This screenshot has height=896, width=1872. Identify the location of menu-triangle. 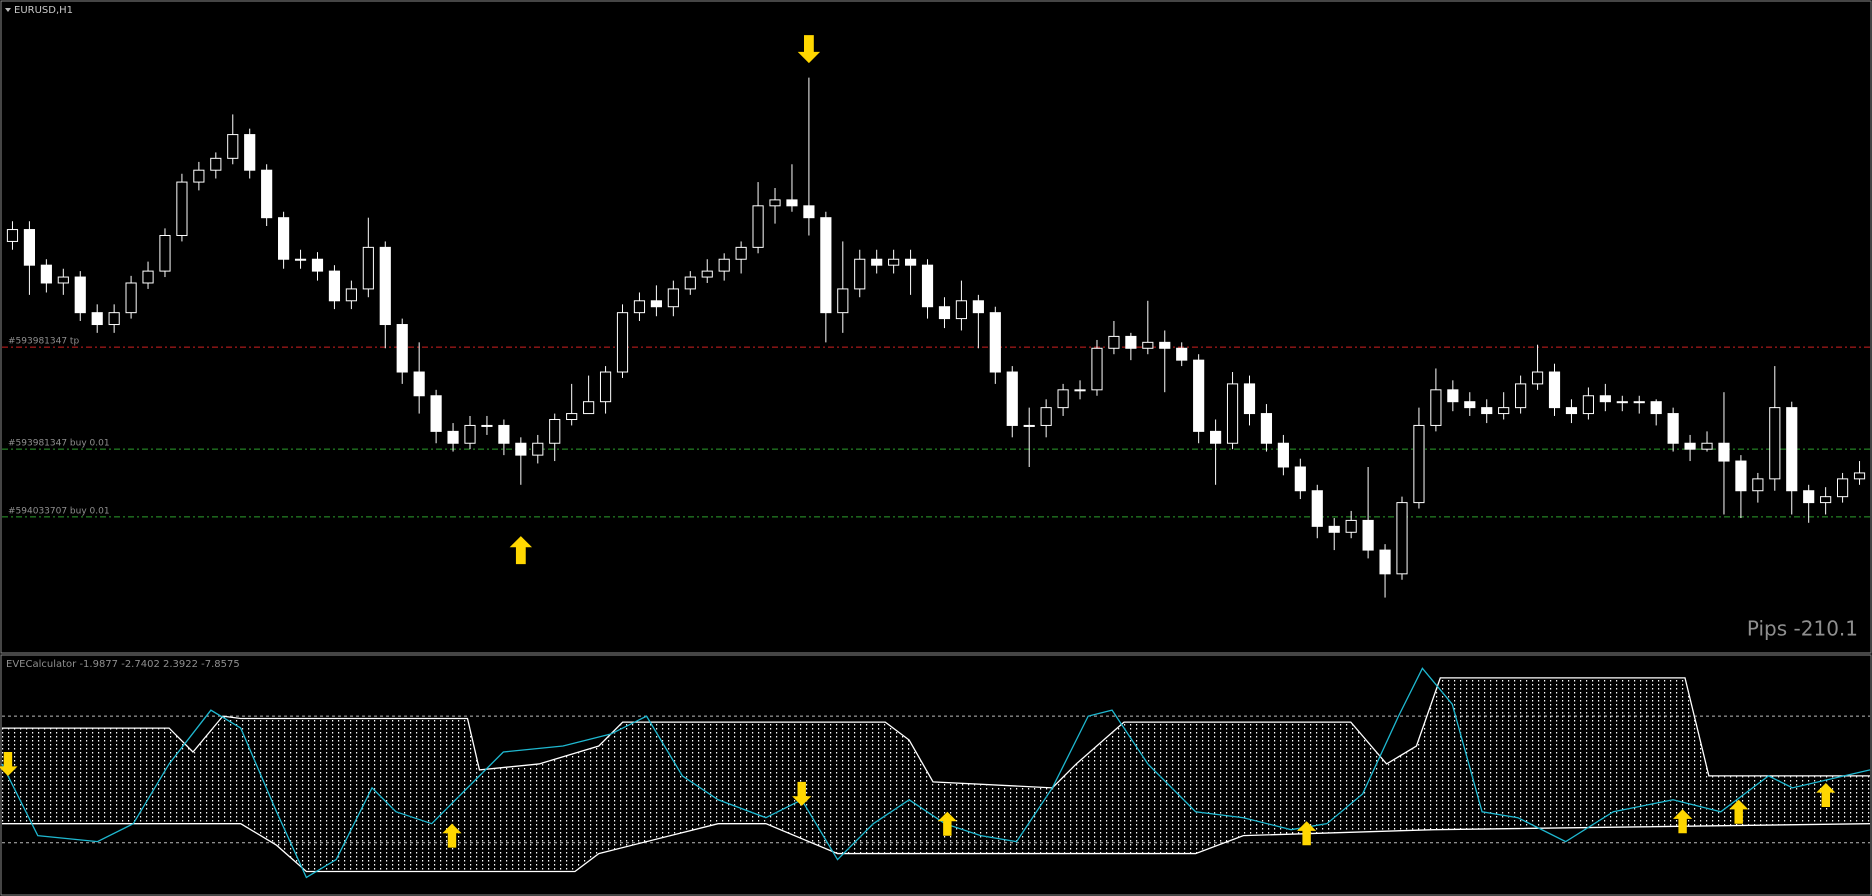
(8, 10).